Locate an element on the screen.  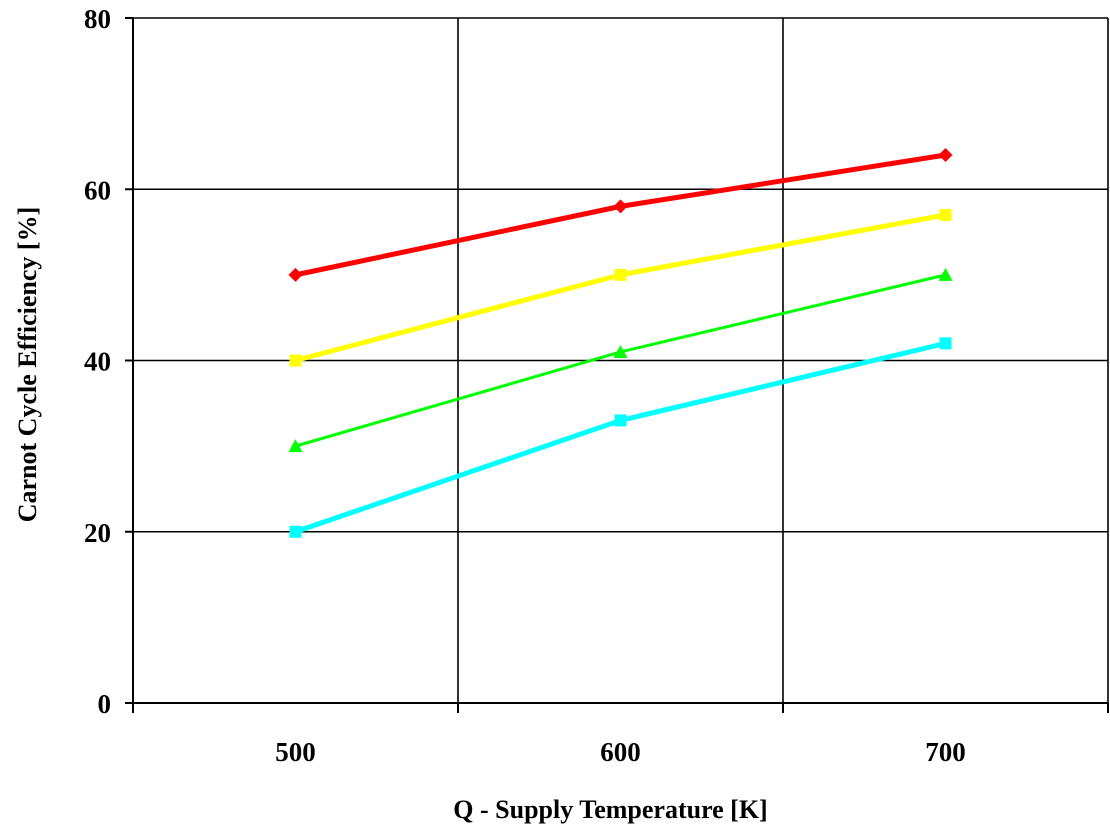
y-tick-label: 60 is located at coordinates (97, 190).